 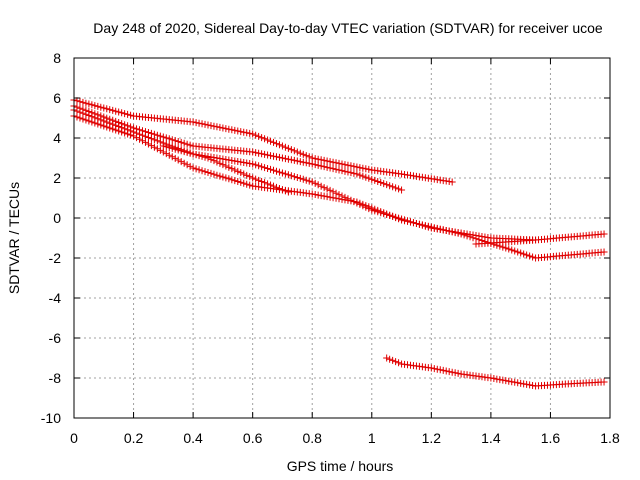 I want to click on y-tick-label: -6, so click(x=55, y=338).